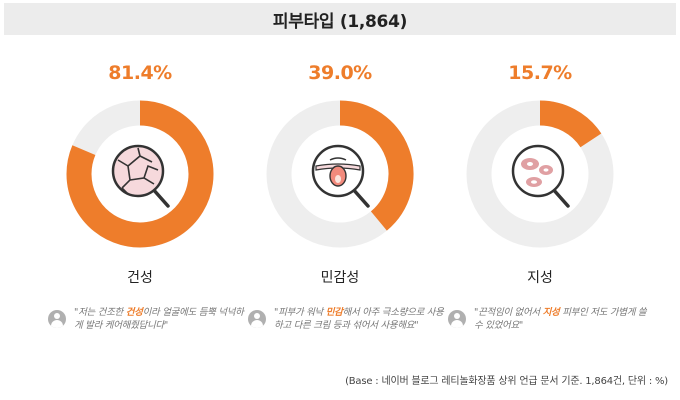  Describe the element at coordinates (140, 73) in the screenshot. I see `value-label-dry: 81.4%` at that location.